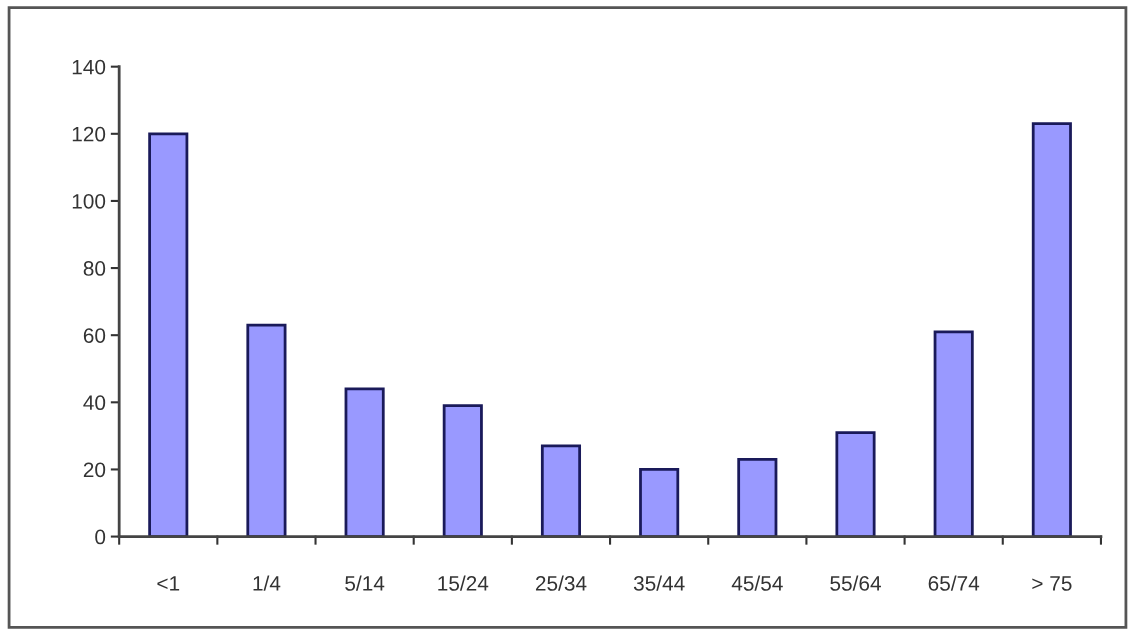  What do you see at coordinates (855, 583) in the screenshot?
I see `x-tick-label: 55/64` at bounding box center [855, 583].